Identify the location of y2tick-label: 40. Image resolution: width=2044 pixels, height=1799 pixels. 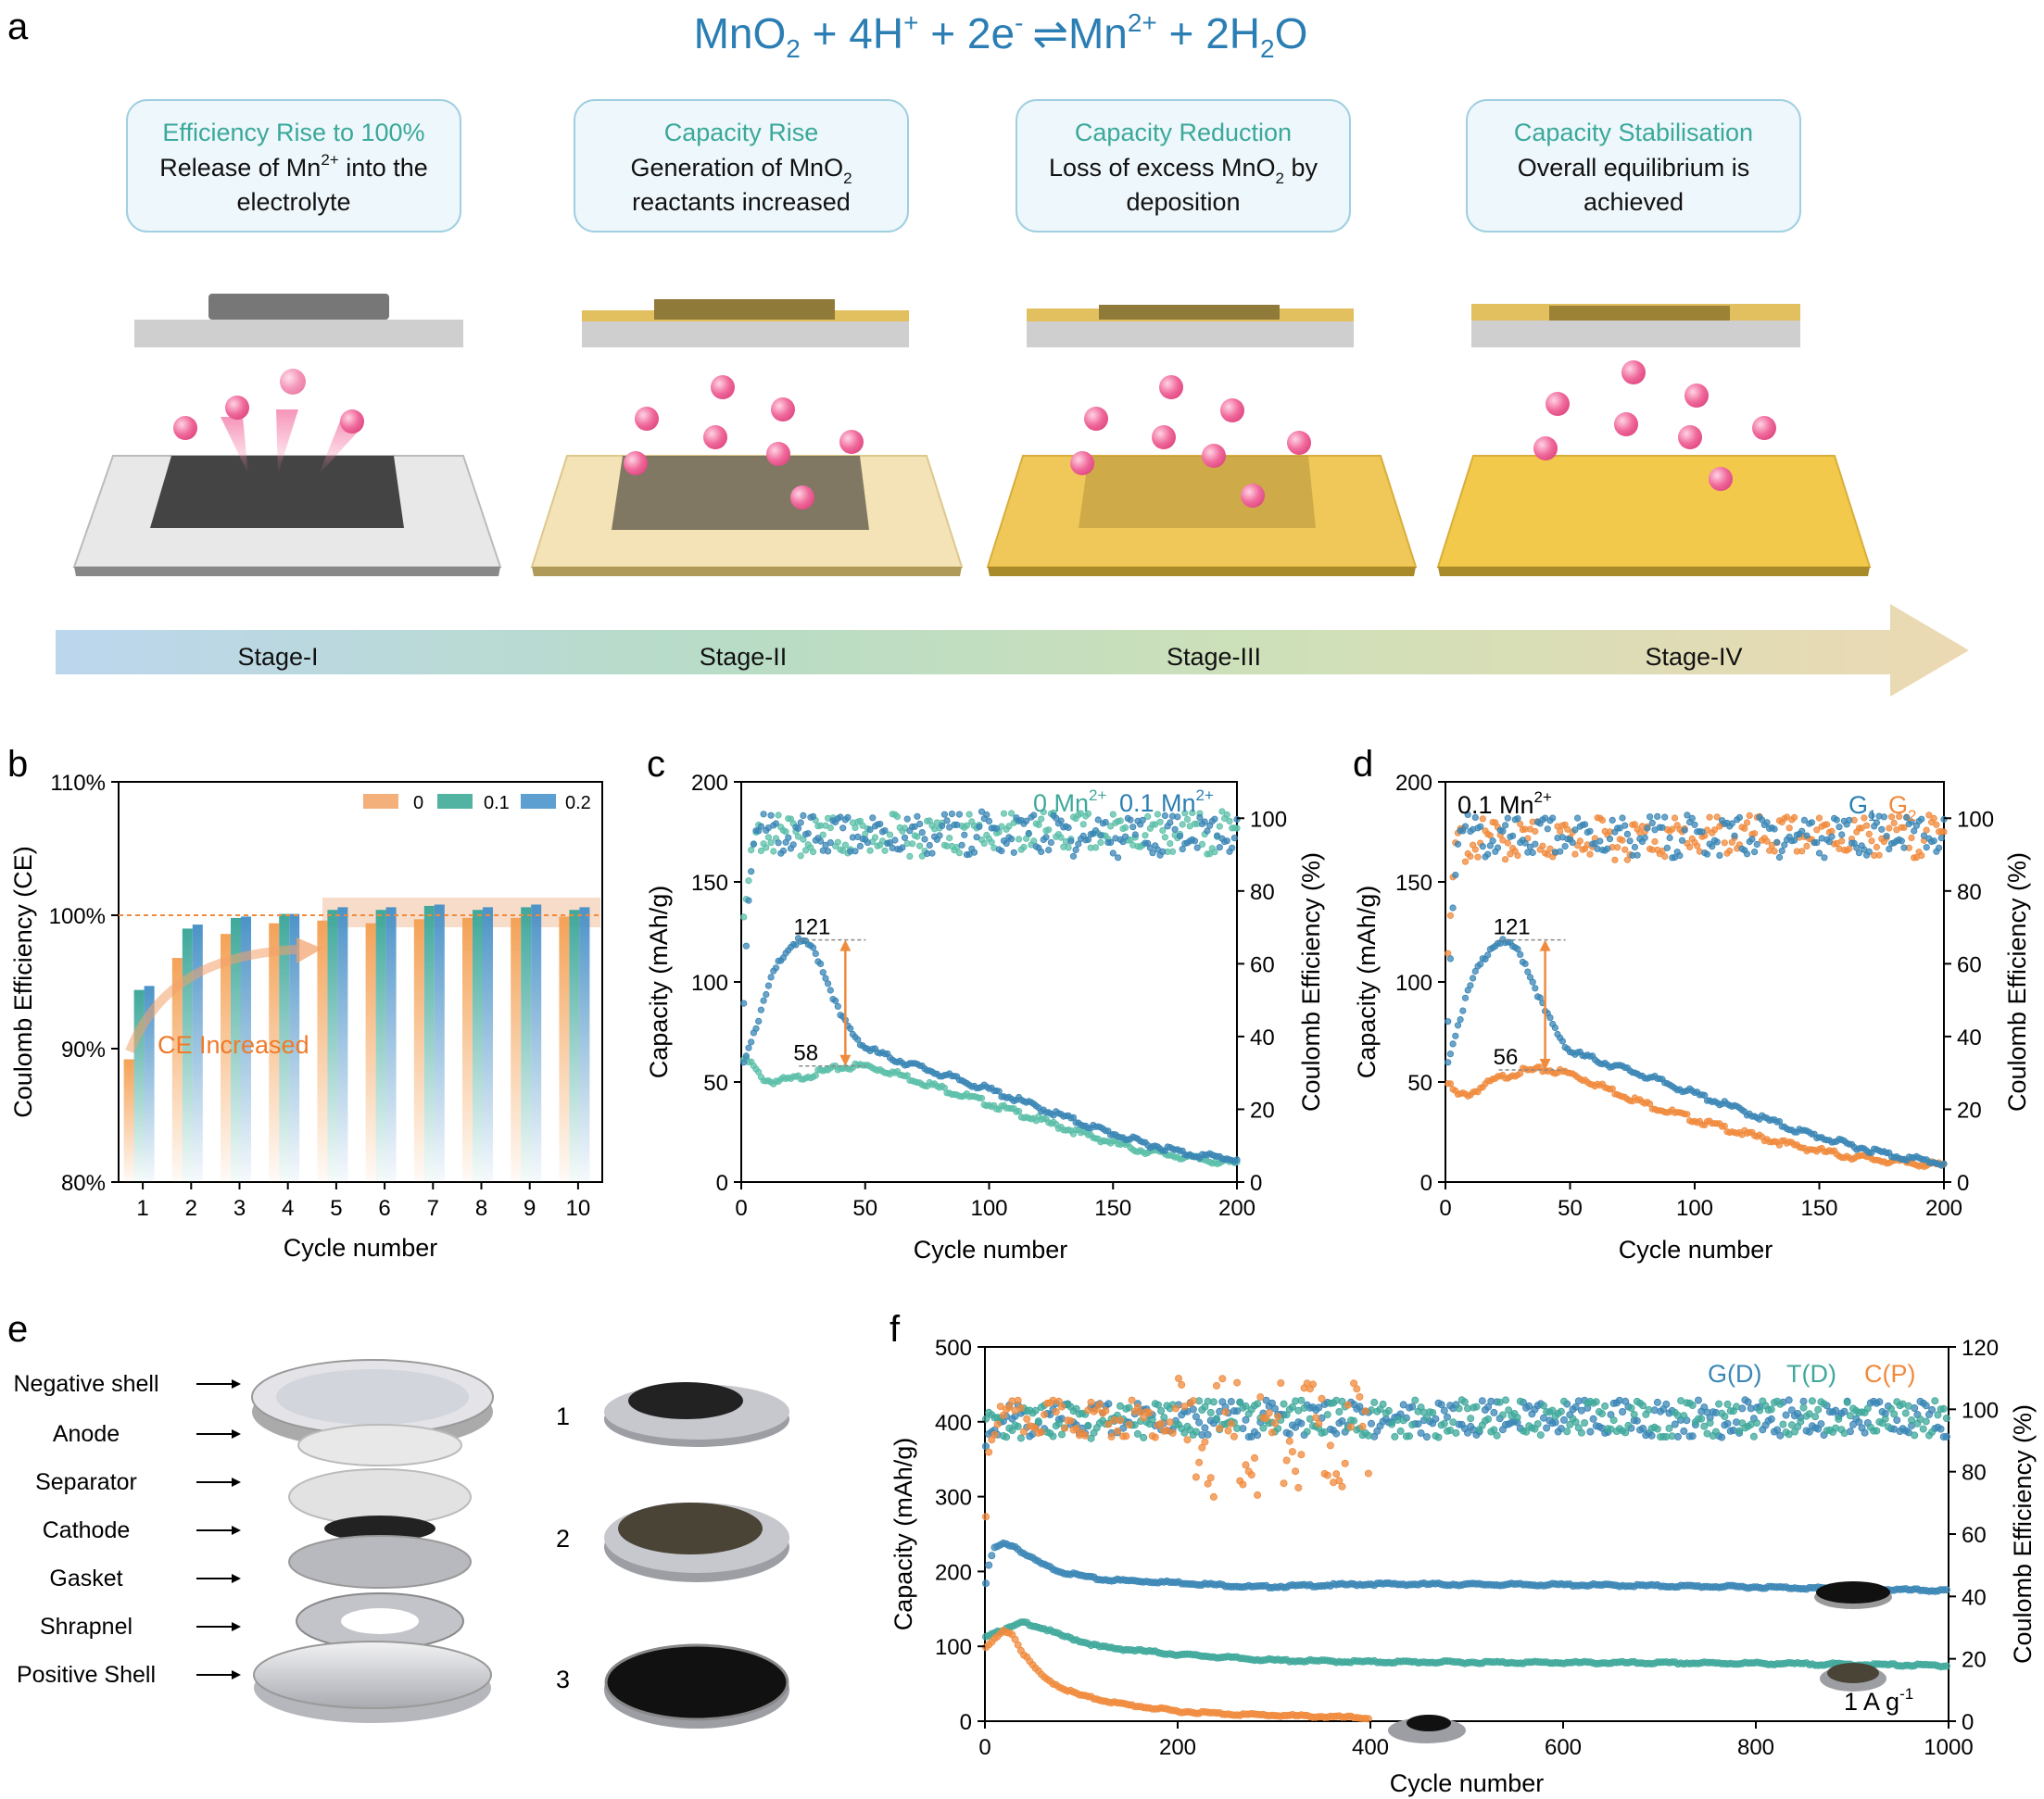
(1975, 1597).